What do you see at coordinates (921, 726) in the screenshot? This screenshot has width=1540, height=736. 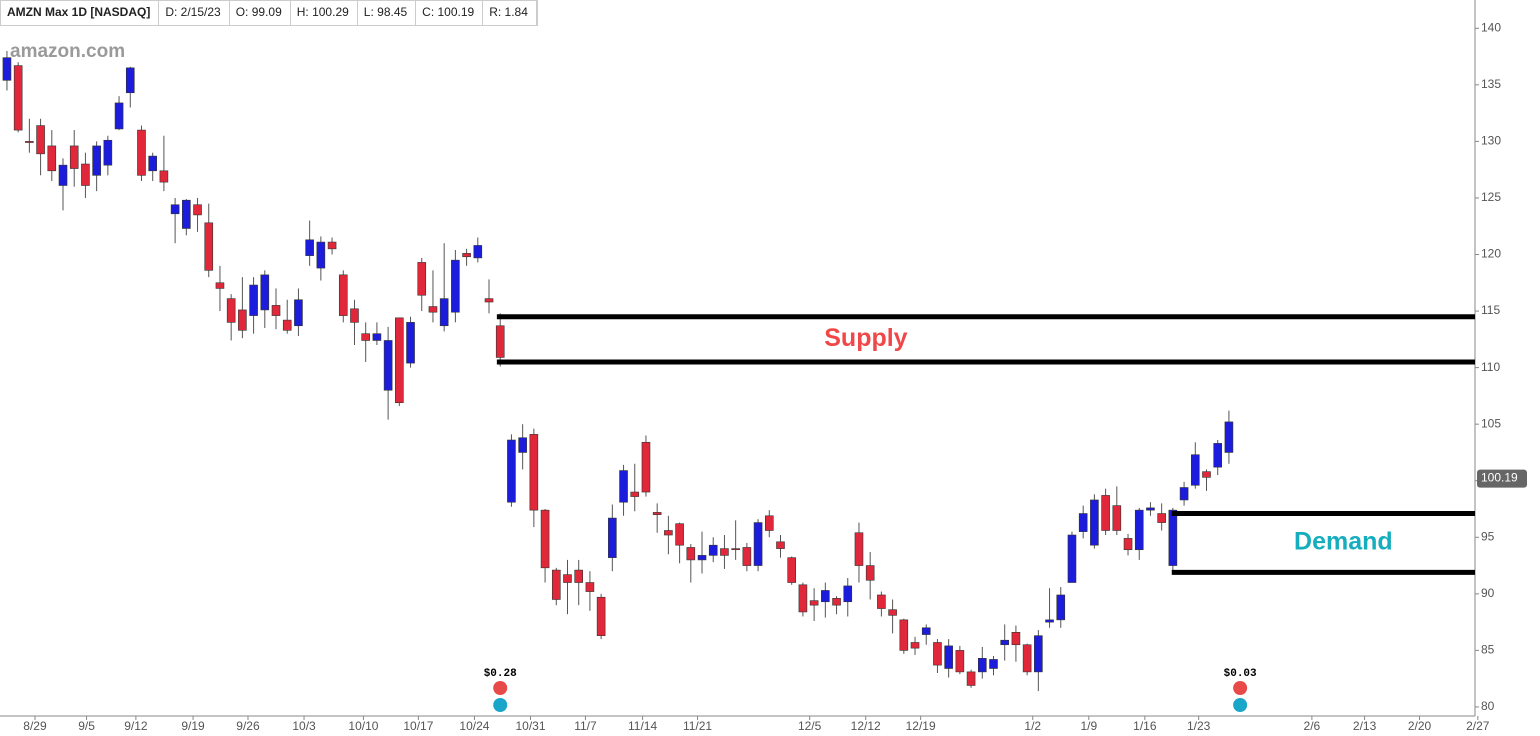 I see `x-tick-label: 12/19` at bounding box center [921, 726].